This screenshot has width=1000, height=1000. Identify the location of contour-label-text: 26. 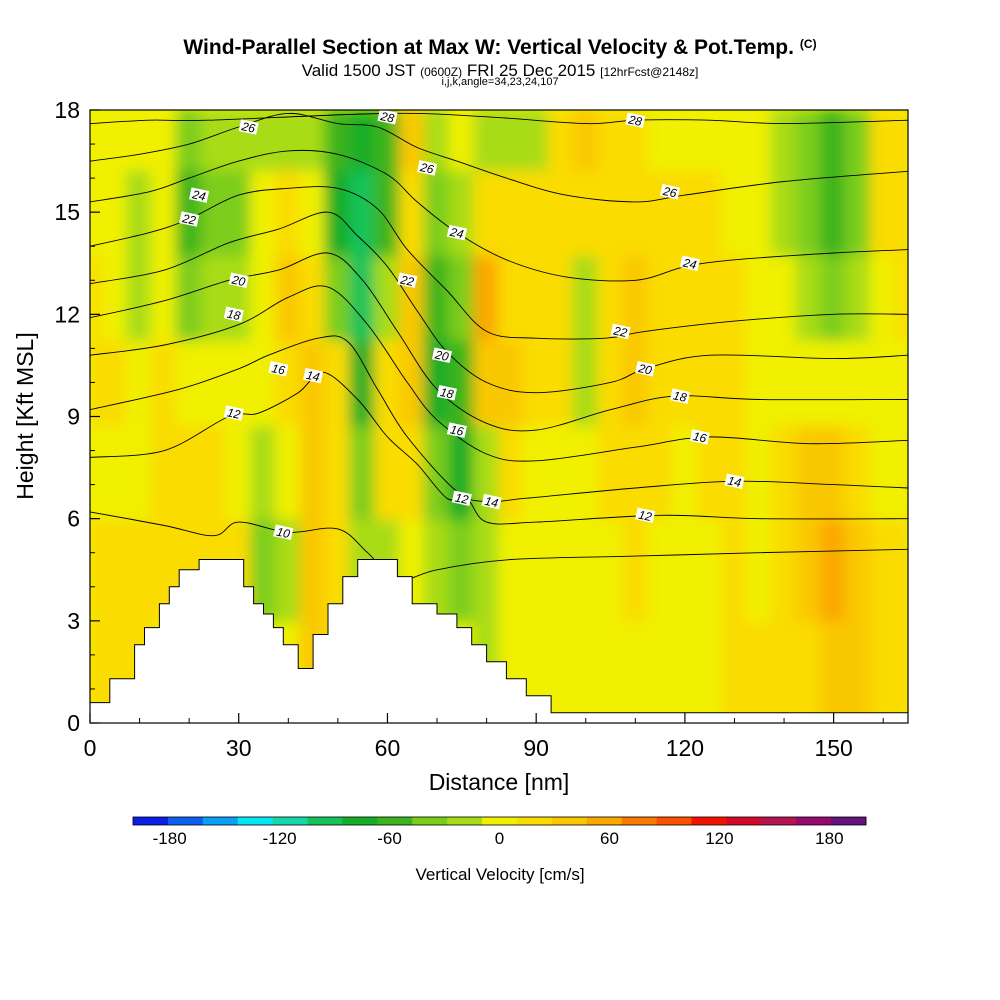
(426, 168).